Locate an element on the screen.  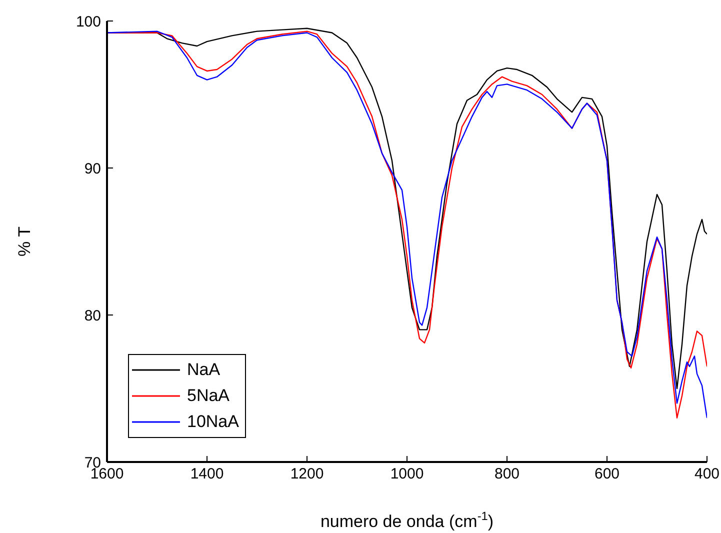
y-tick-label: 80 is located at coordinates (92, 315).